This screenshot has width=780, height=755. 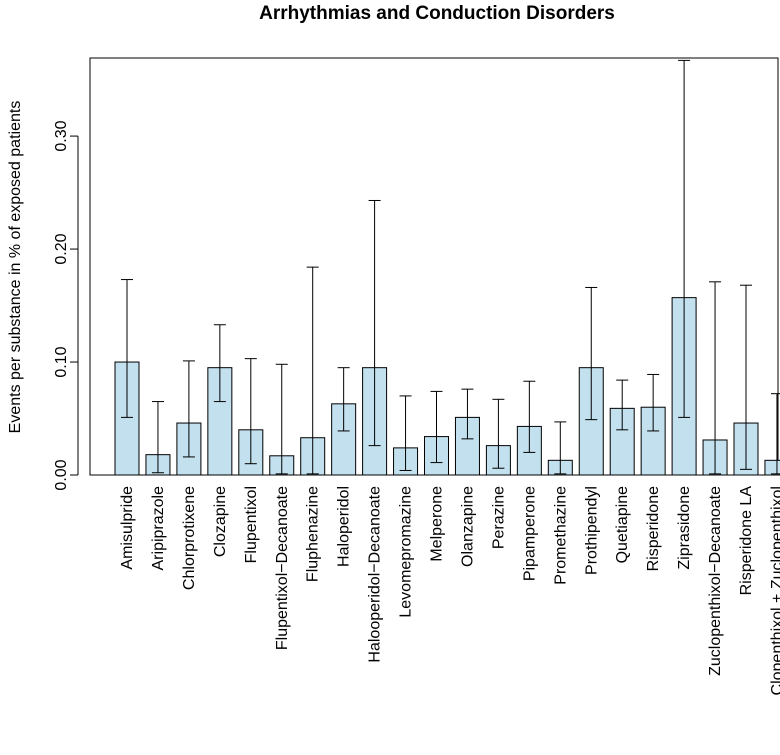 What do you see at coordinates (344, 526) in the screenshot?
I see `x-tick-label: Haloperidol` at bounding box center [344, 526].